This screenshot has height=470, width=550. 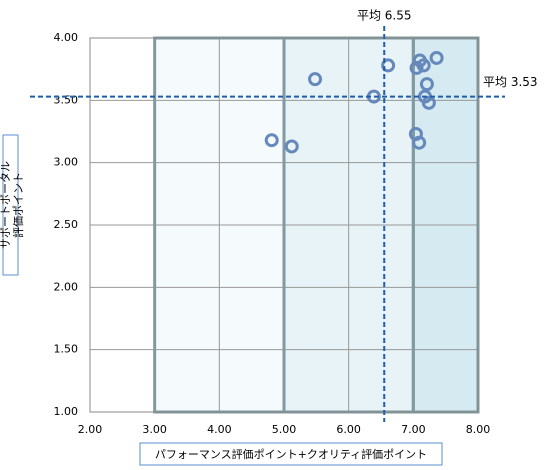 What do you see at coordinates (284, 429) in the screenshot?
I see `x-tick-label: 5.00` at bounding box center [284, 429].